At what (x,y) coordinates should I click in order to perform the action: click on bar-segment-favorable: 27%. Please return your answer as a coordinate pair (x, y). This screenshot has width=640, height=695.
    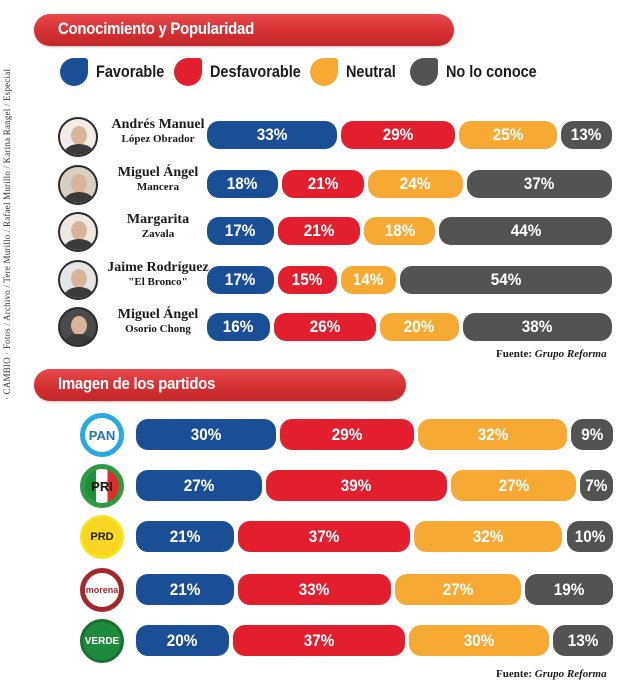
    Looking at the image, I should click on (199, 485).